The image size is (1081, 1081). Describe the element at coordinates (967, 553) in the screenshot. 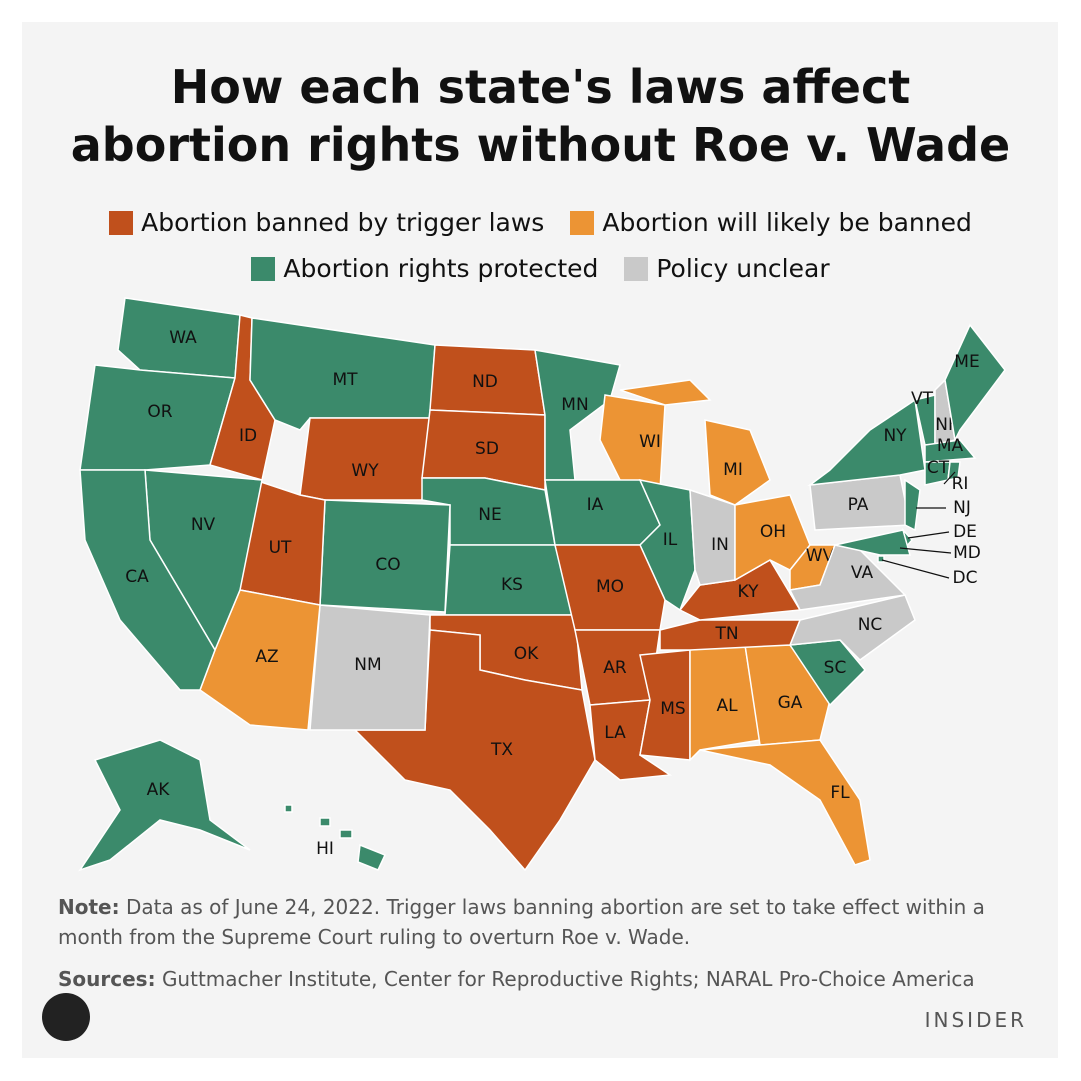

I see `state-label: MD` at that location.